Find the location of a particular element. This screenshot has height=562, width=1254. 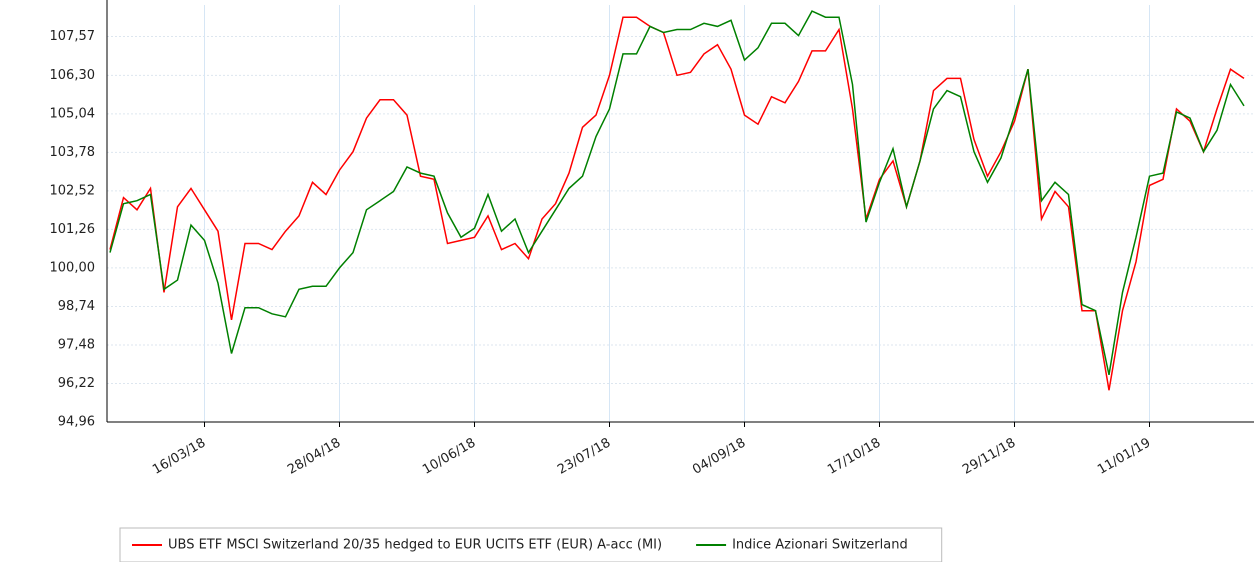

y-tick-label: 97,48 is located at coordinates (76, 344).